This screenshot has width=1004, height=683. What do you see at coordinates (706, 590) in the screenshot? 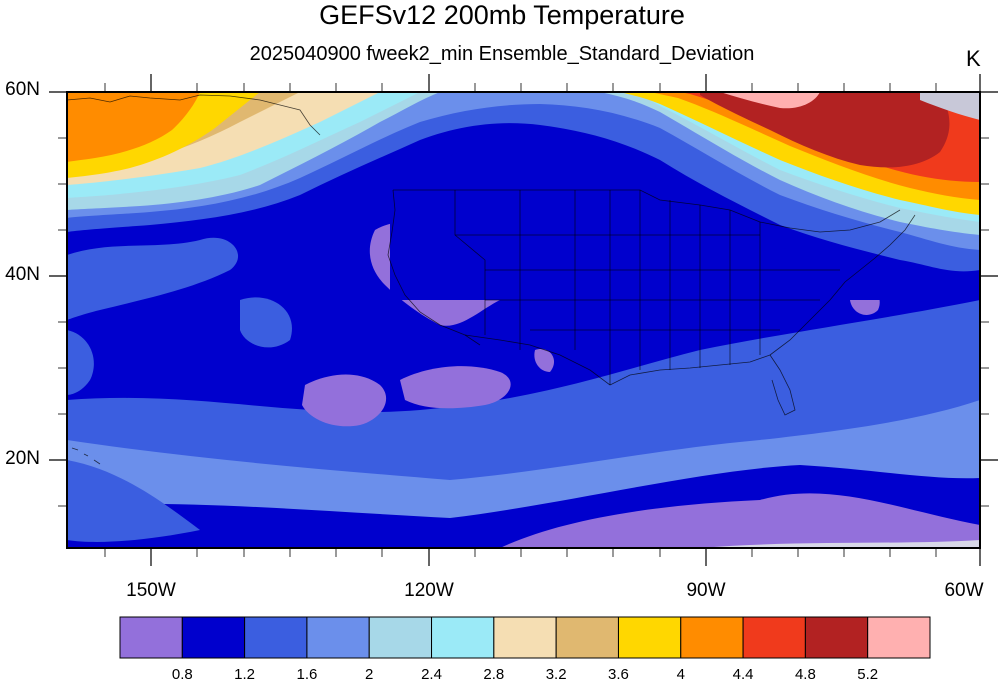
I see `lon-label-90w: 90W` at bounding box center [706, 590].